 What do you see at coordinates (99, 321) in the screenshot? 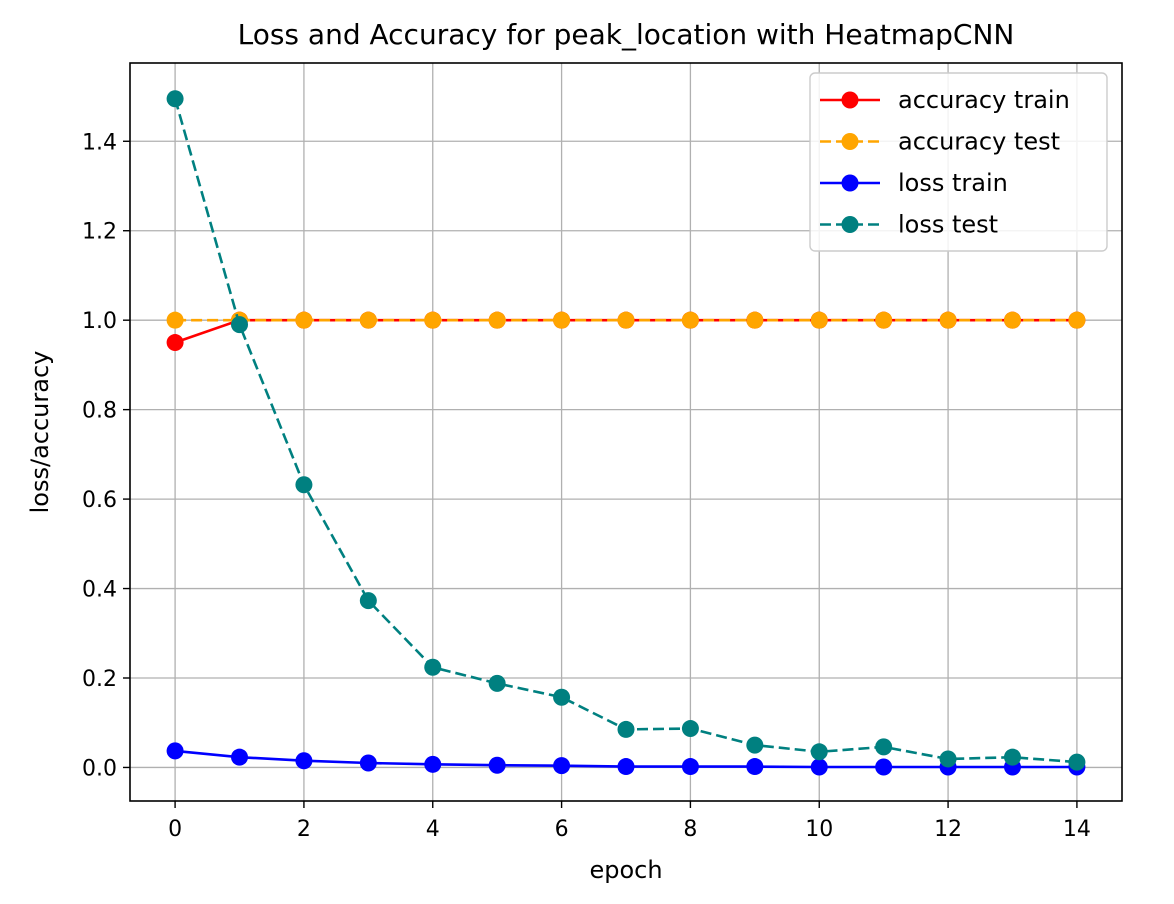
I see `y-tick-label: 1.0` at bounding box center [99, 321].